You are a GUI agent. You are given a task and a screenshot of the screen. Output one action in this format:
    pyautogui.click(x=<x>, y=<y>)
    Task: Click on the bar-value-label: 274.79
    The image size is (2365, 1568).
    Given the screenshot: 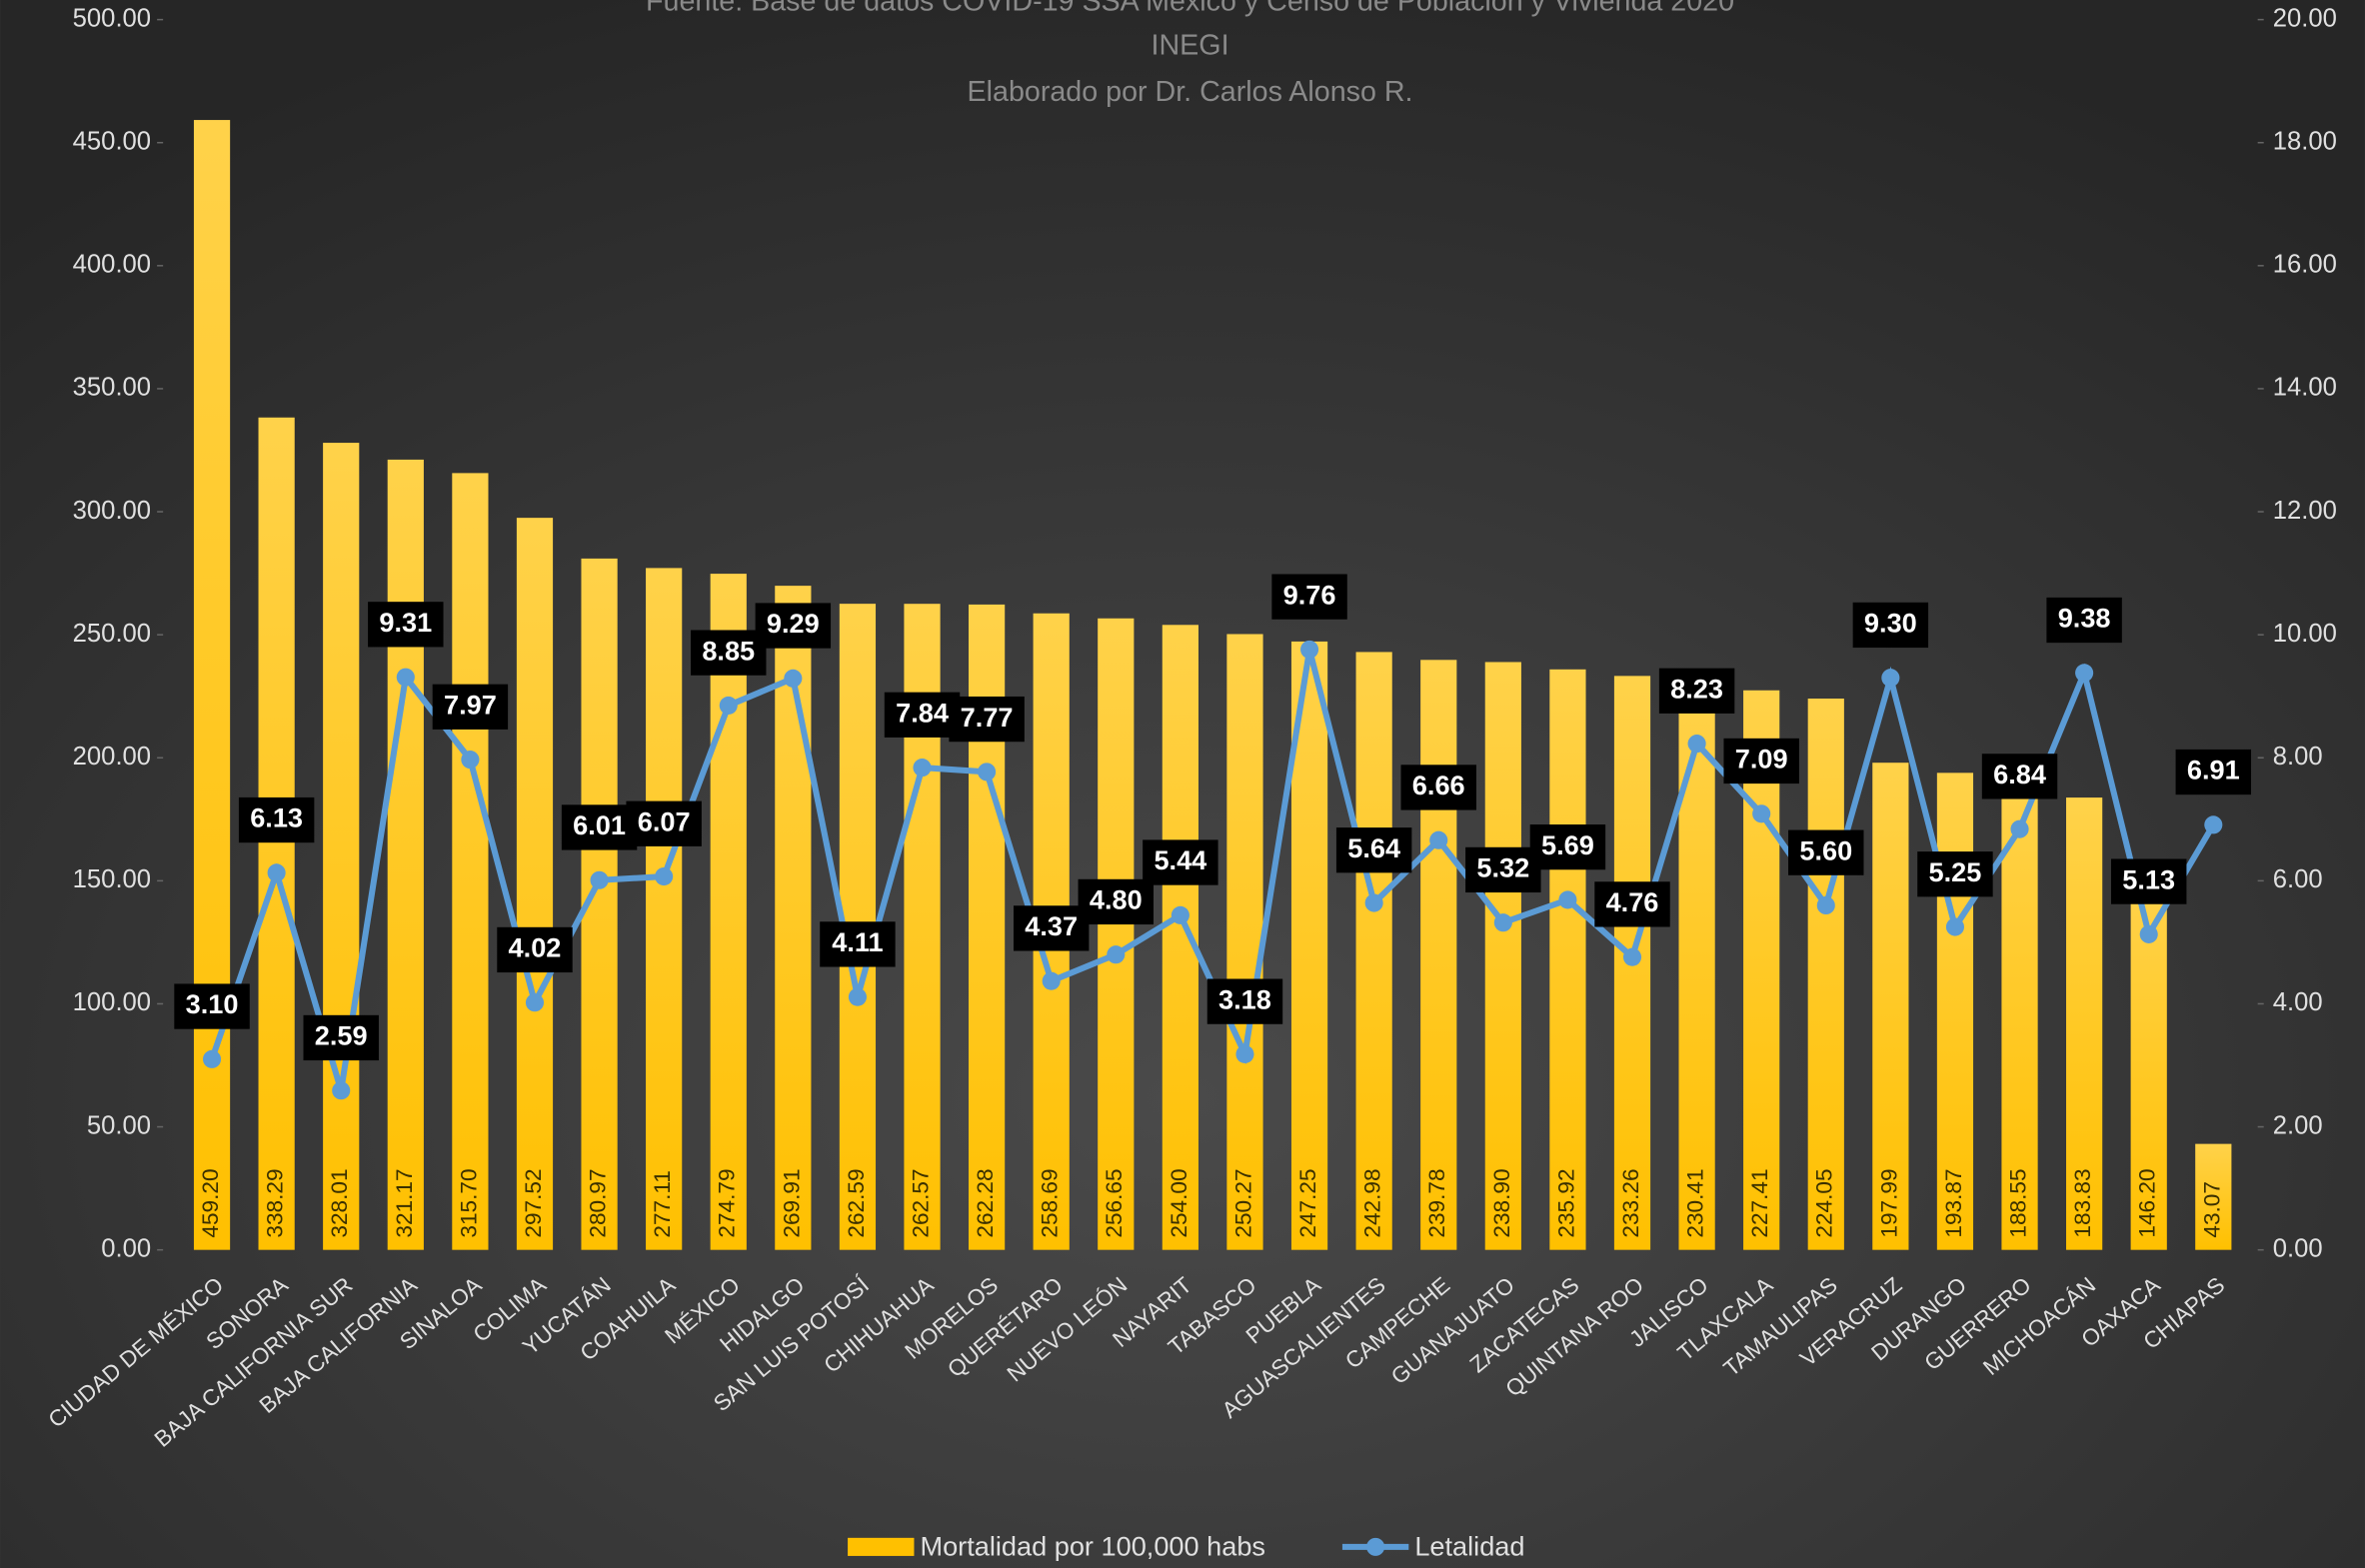 What is the action you would take?
    pyautogui.click(x=727, y=1202)
    